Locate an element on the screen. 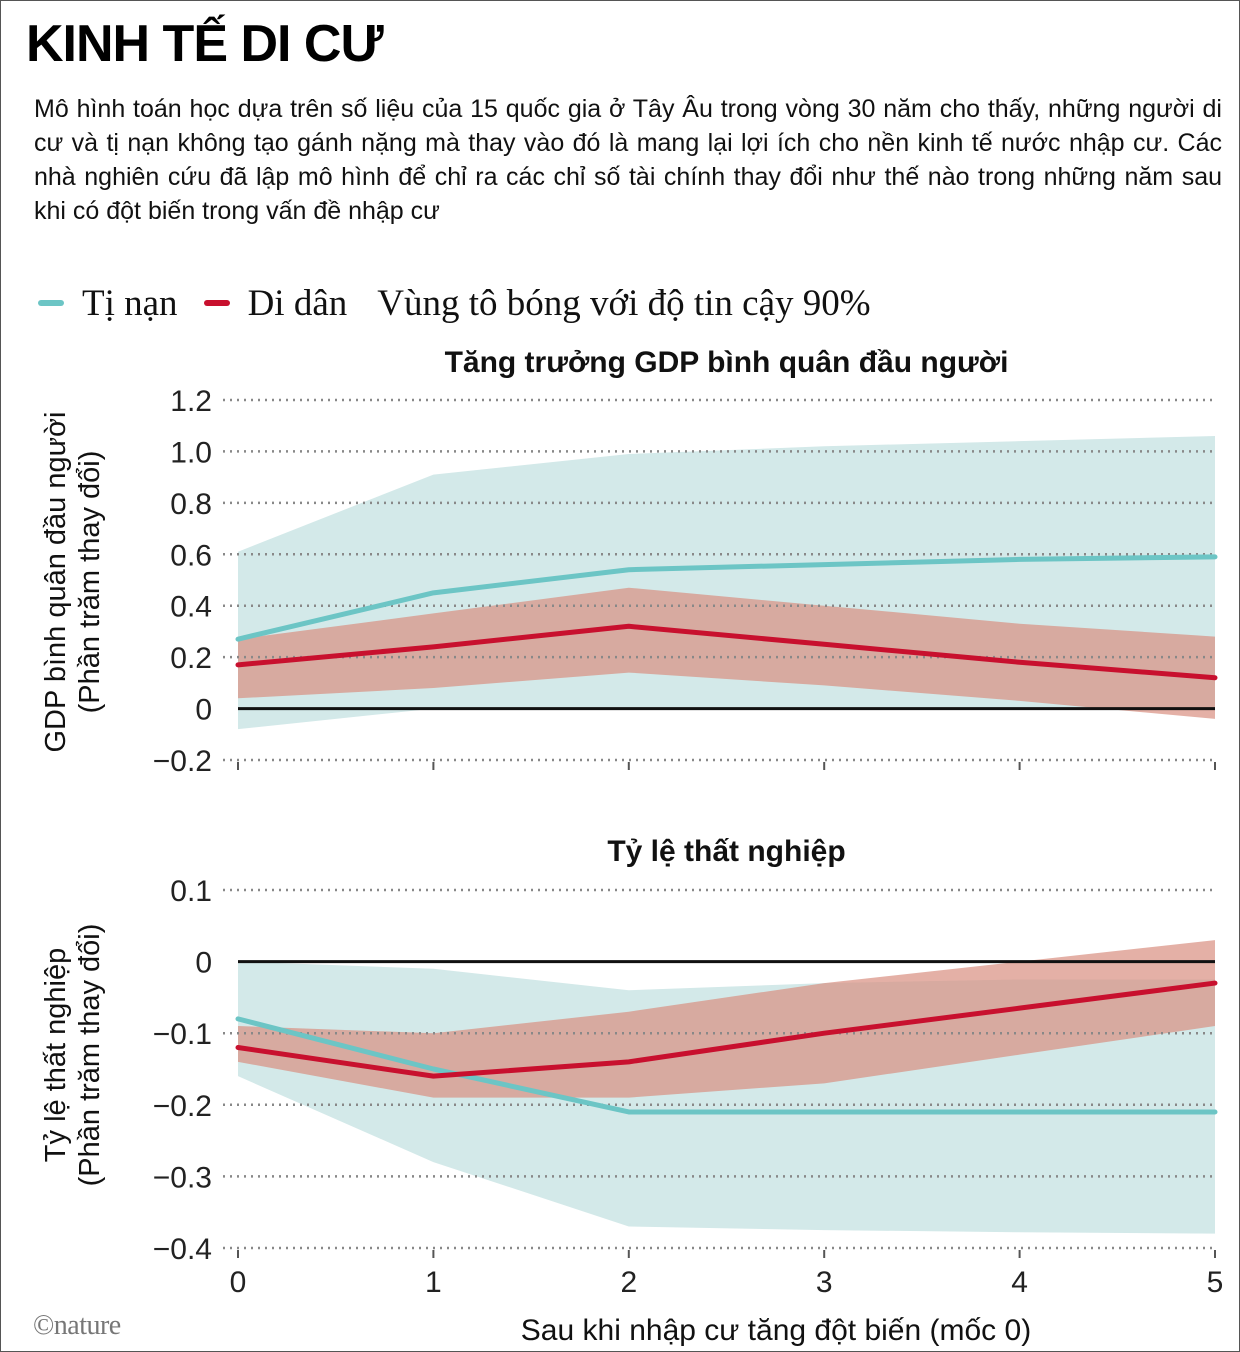 Image resolution: width=1240 pixels, height=1352 pixels. x-axis-label: Sau khi nhập cư tăng đột biến (mốc 0) is located at coordinates (776, 1330).